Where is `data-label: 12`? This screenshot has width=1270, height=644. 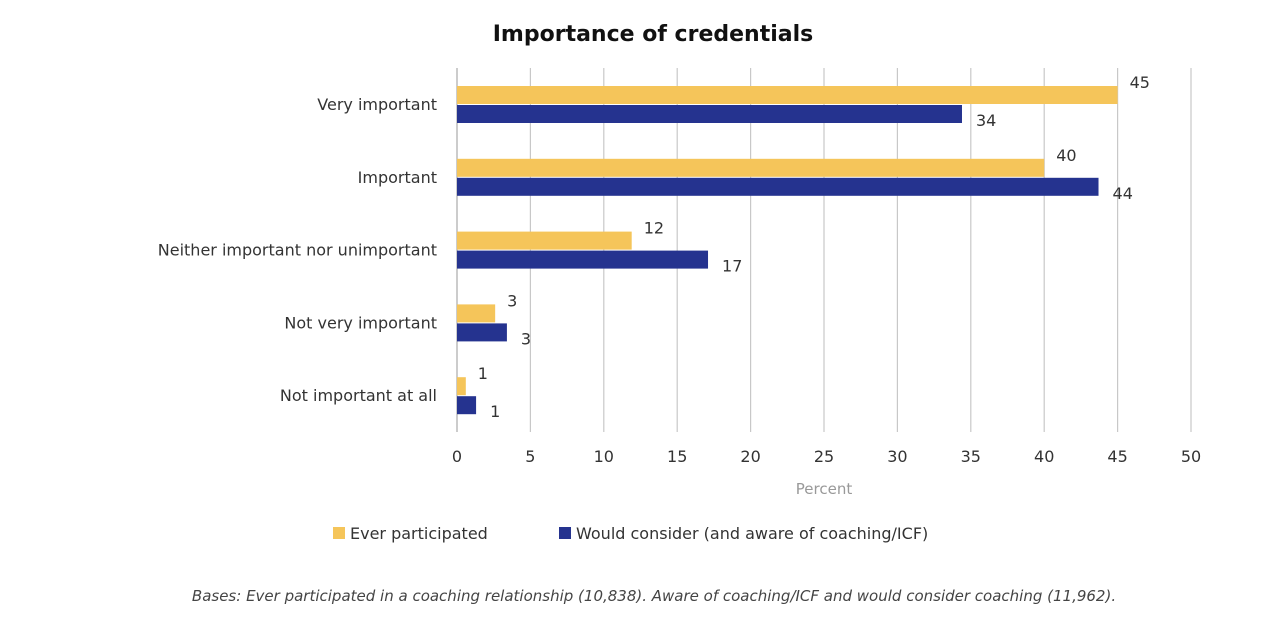
data-label: 12 is located at coordinates (654, 228).